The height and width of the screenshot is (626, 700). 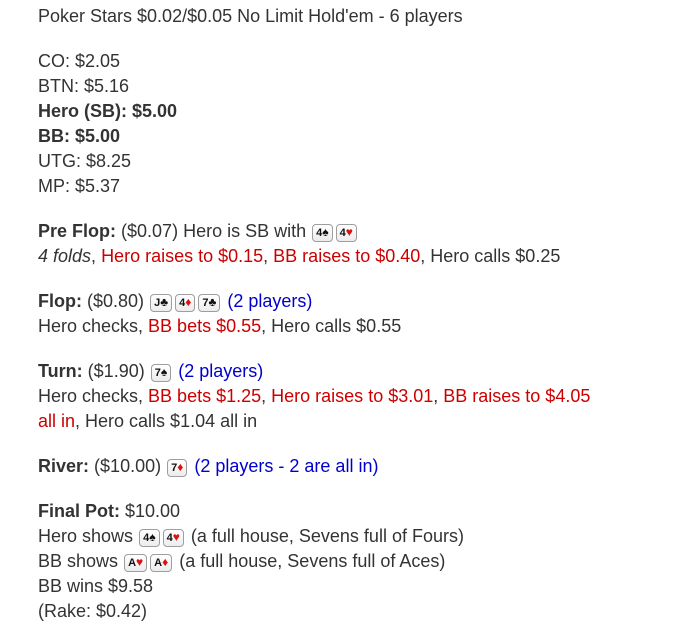 I want to click on seat-mp: MP: $5.37, so click(x=79, y=186).